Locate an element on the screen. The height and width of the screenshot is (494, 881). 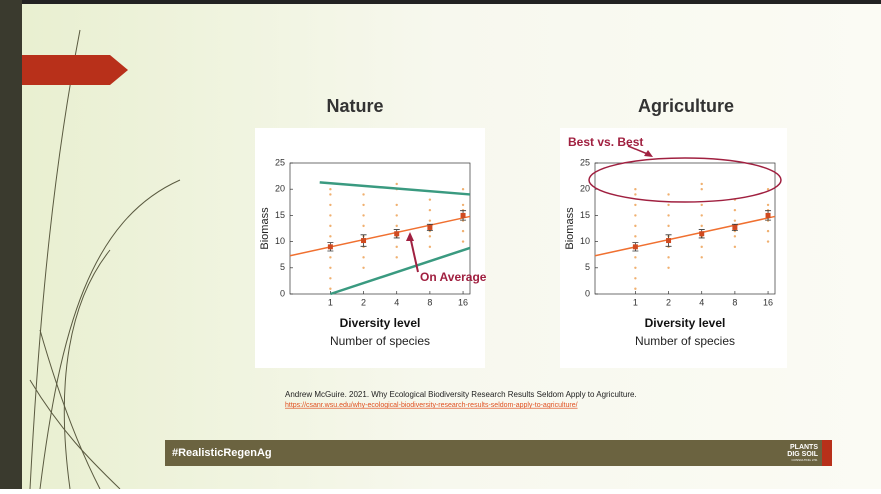
y-tick-label: 5 is located at coordinates (282, 267).